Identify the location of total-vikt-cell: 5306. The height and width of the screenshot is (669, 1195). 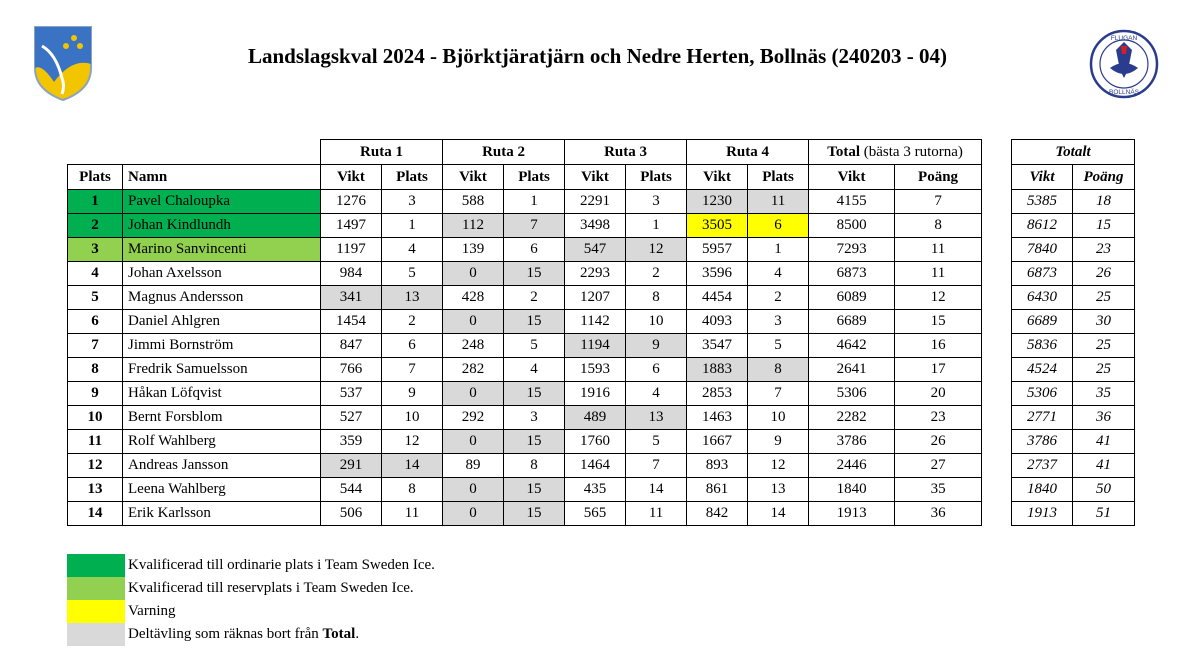
(852, 393).